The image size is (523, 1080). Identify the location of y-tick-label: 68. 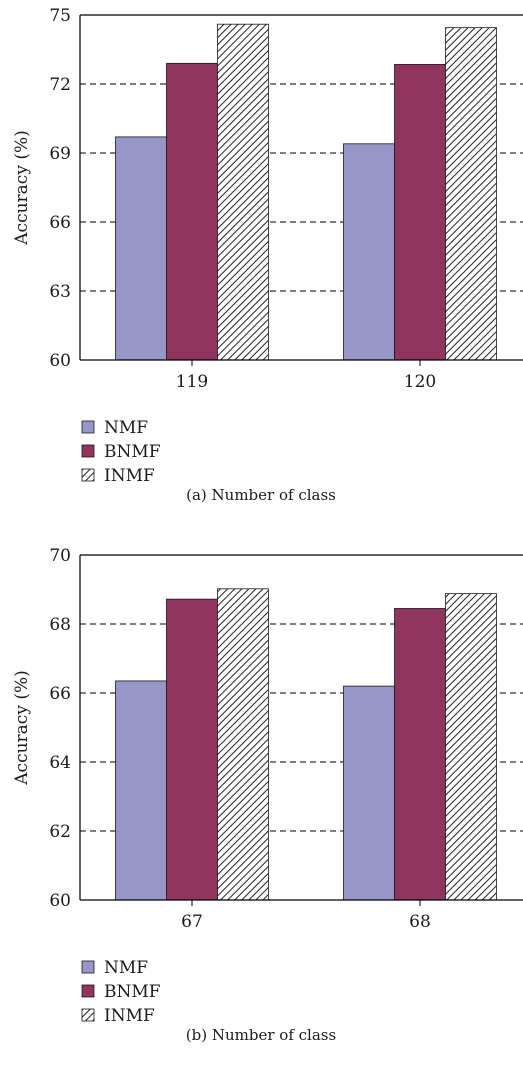
(60, 625).